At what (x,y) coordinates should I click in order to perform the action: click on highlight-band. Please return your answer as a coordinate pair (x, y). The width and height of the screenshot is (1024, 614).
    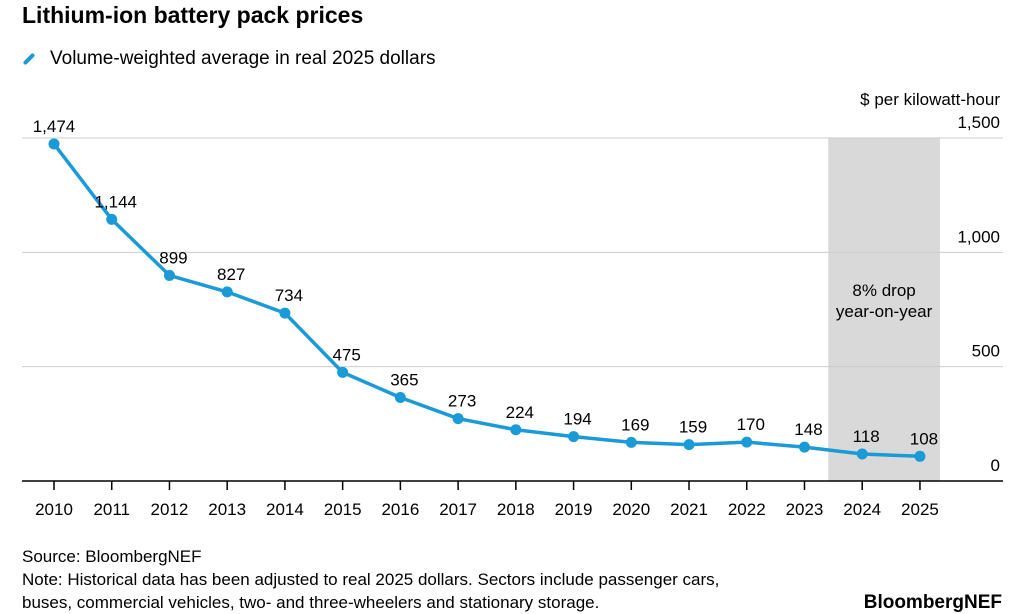
    Looking at the image, I should click on (884, 309).